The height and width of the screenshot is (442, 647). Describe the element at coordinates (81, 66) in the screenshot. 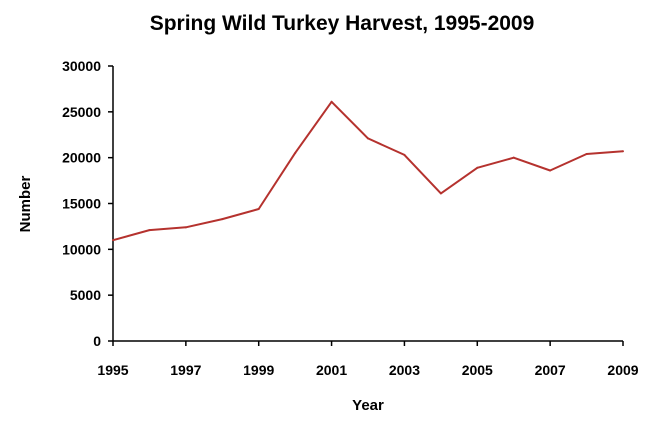

I see `y-tick-label: 30000` at that location.